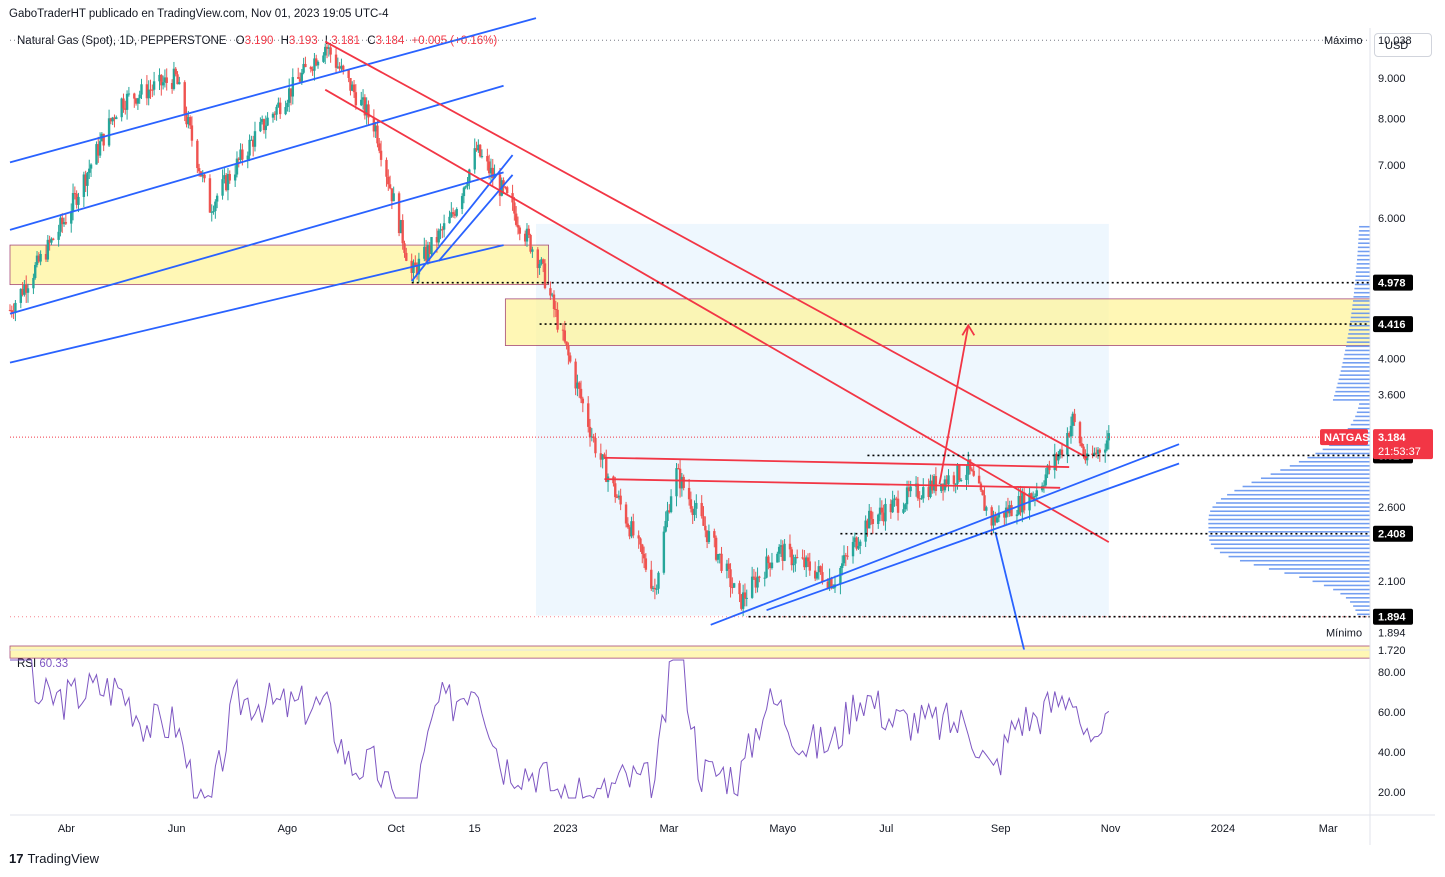 The height and width of the screenshot is (877, 1445). Describe the element at coordinates (1403, 45) in the screenshot. I see `currency-button: USD` at that location.